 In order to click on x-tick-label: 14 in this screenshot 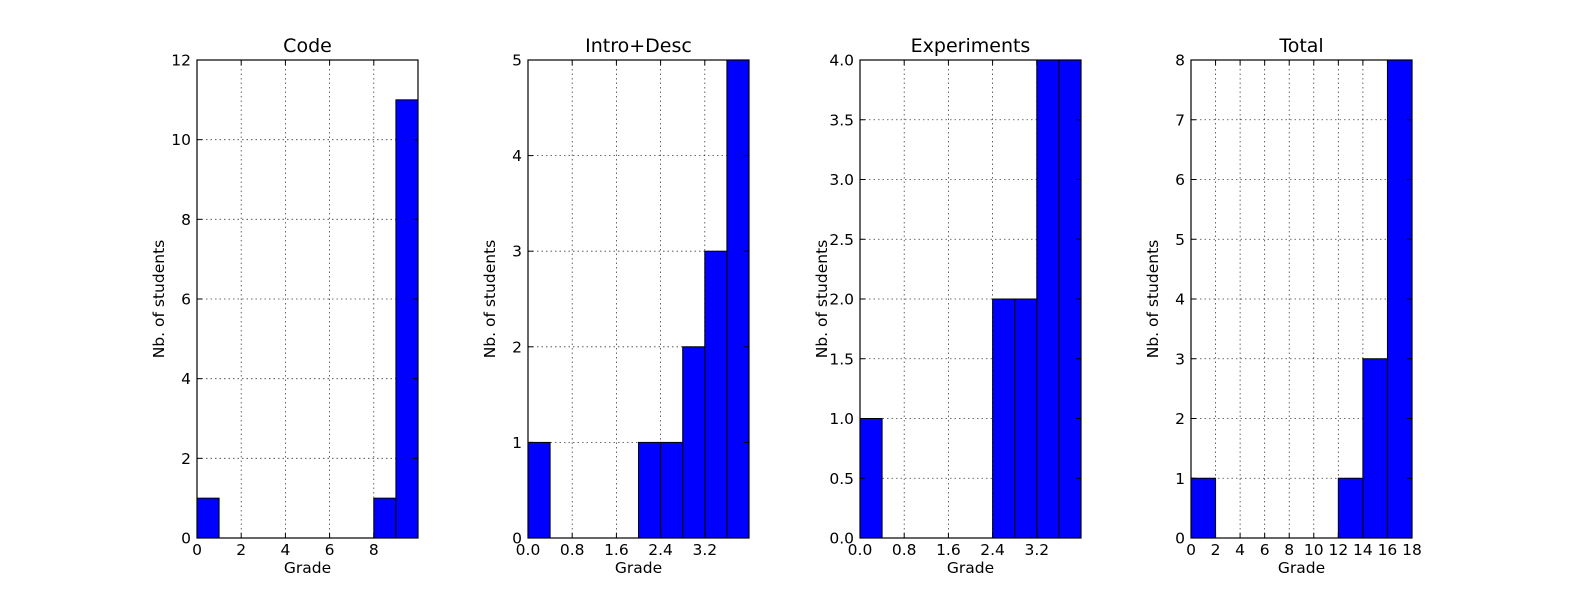, I will do `click(1363, 550)`.